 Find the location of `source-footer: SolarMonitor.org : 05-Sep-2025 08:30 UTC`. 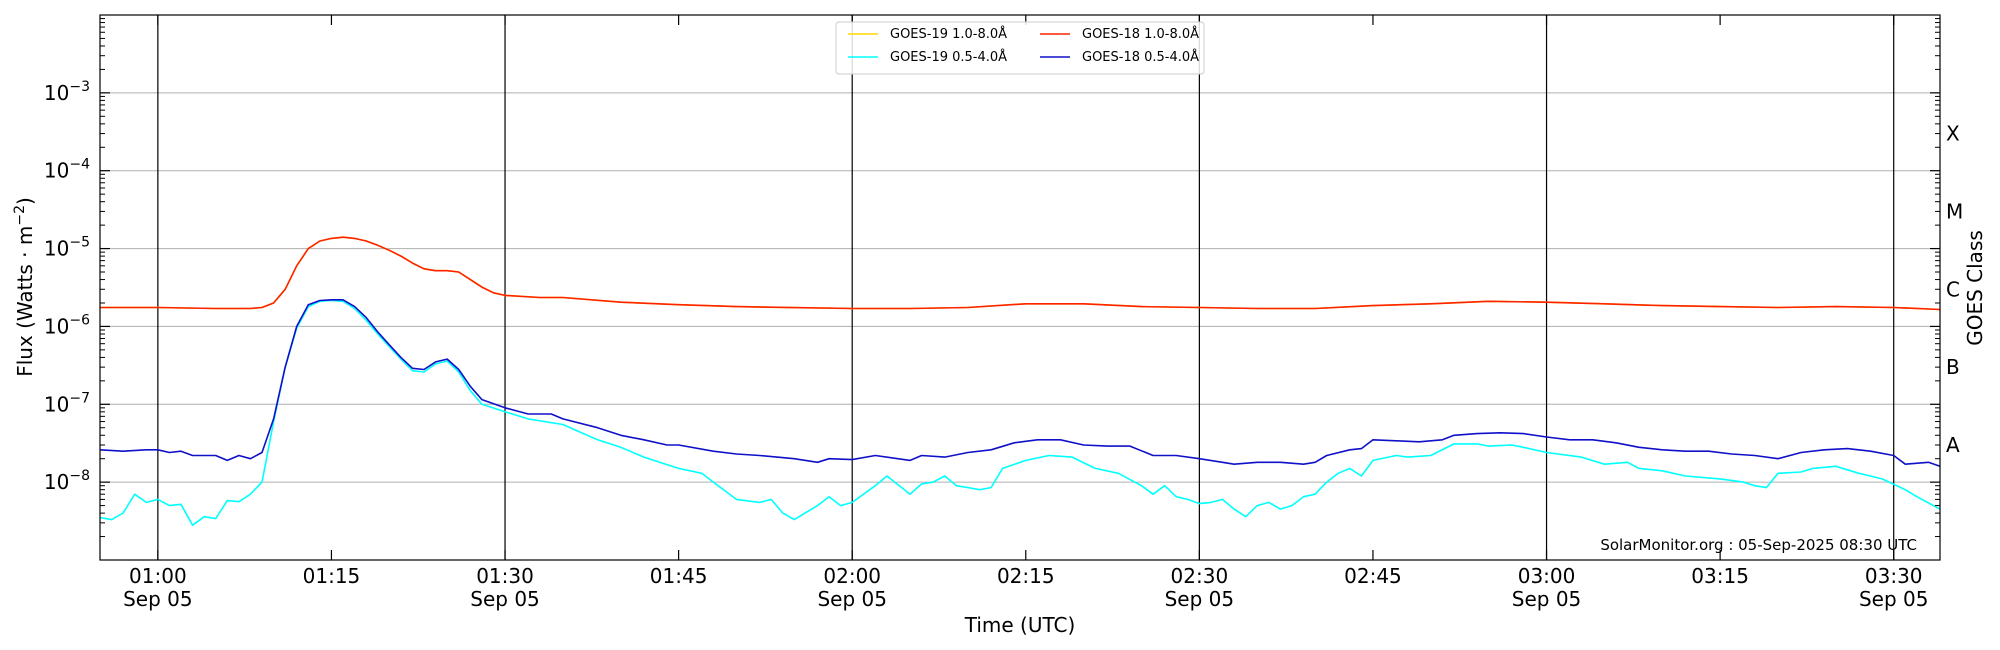

source-footer: SolarMonitor.org : 05-Sep-2025 08:30 UTC is located at coordinates (1758, 545).